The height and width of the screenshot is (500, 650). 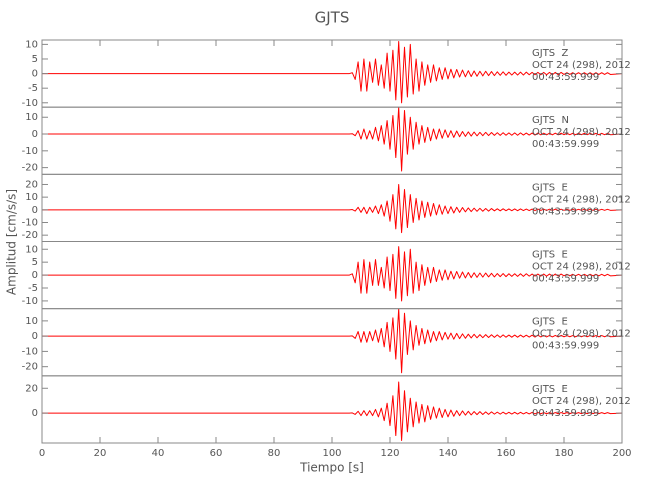 I want to click on x-tick-label: 80, so click(x=274, y=453).